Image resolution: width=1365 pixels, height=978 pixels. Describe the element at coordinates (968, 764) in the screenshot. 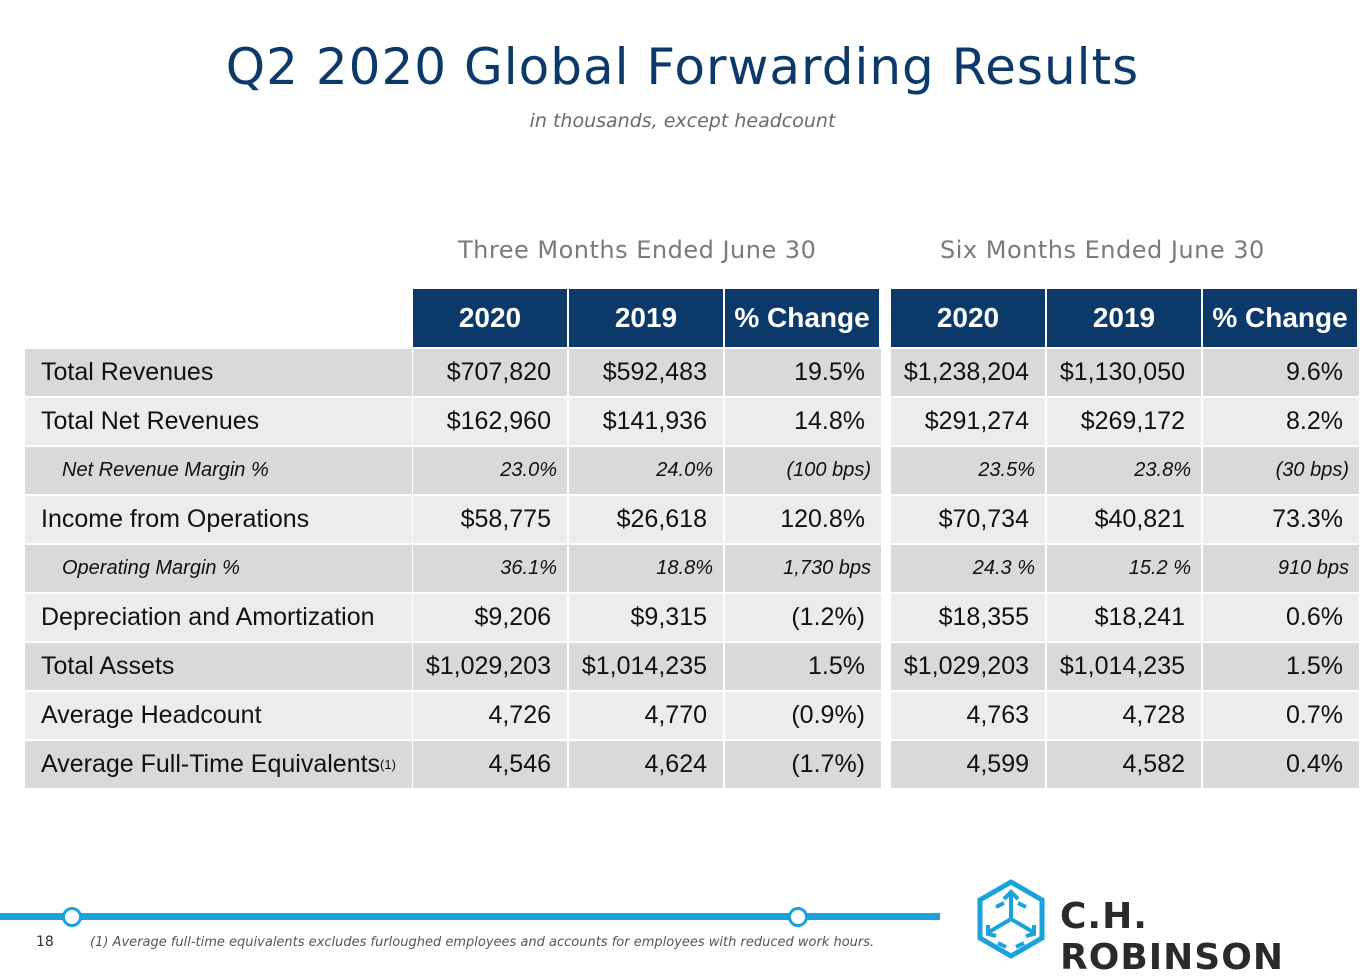

I see `table-cell: 4,599` at that location.